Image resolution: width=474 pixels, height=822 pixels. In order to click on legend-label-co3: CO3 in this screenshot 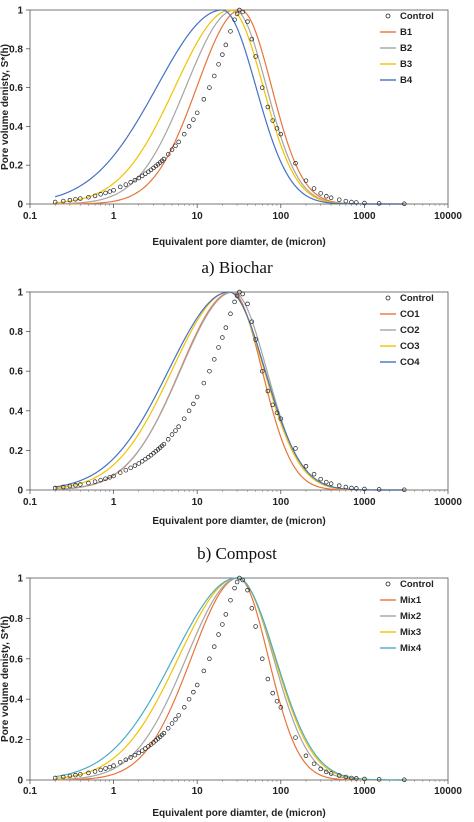, I will do `click(410, 346)`.